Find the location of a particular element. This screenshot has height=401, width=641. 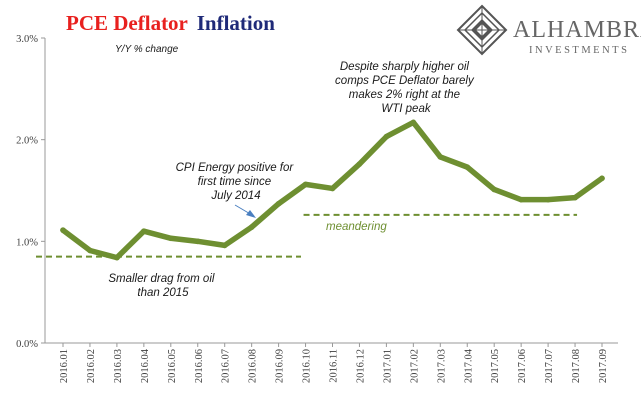

x-tick-label: 2016.11 is located at coordinates (334, 366).